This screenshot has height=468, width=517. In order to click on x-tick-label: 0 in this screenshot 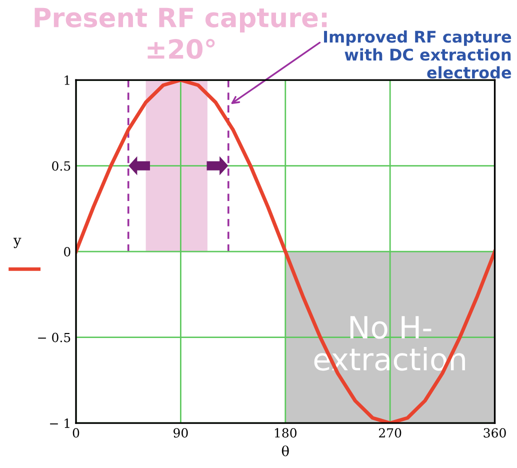, I will do `click(76, 433)`.